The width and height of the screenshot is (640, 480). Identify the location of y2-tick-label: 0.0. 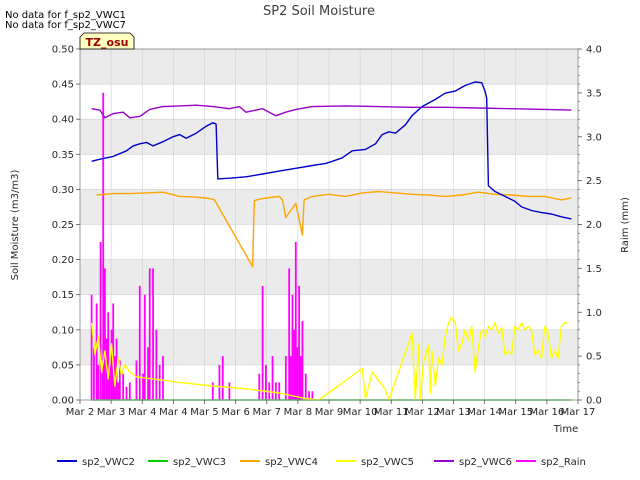
(594, 401).